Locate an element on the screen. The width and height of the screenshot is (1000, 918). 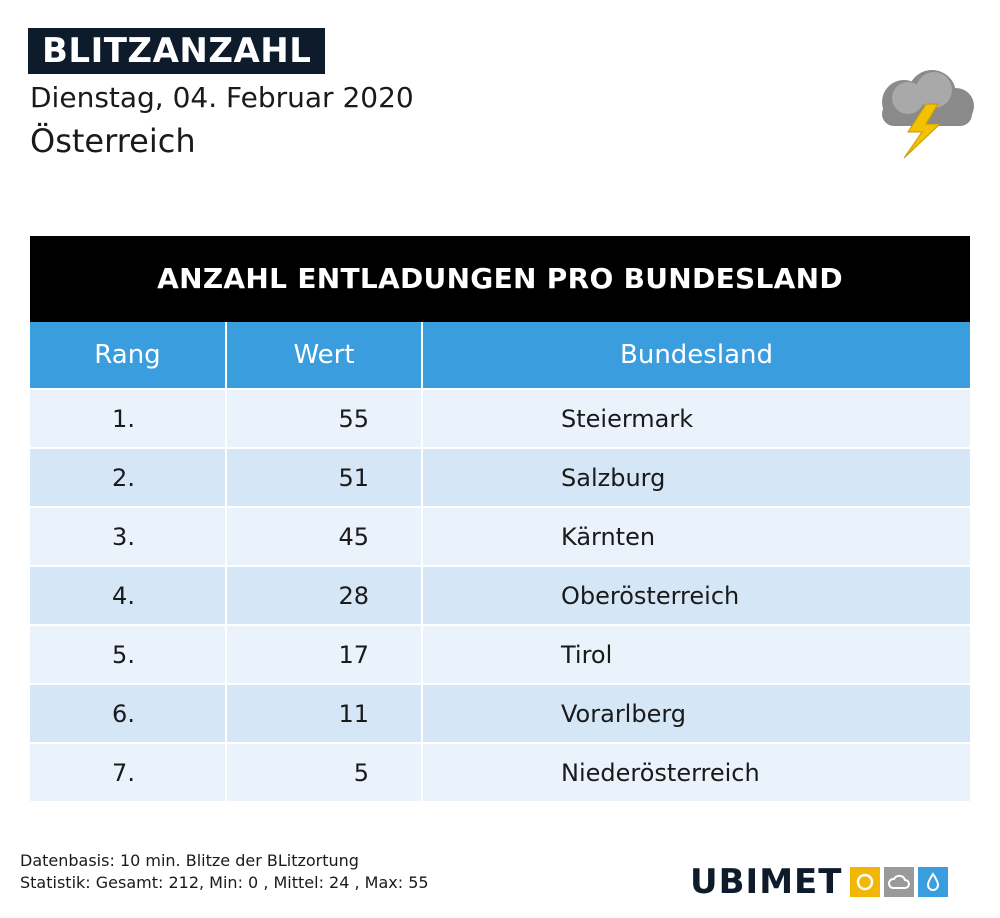
rank-cell: 7. is located at coordinates (128, 771).